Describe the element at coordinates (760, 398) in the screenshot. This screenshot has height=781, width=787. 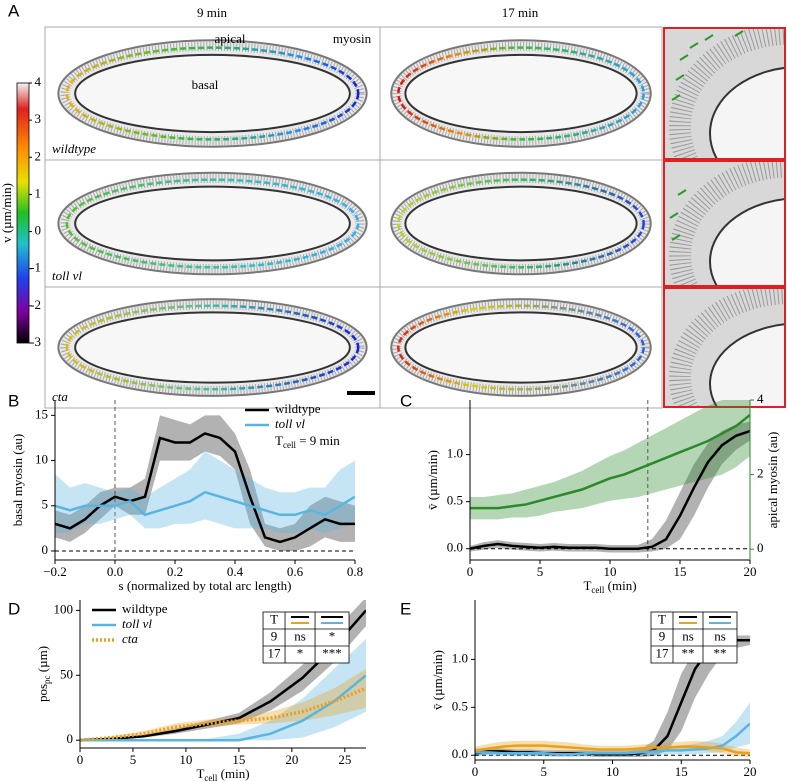
I see `y2-tick-label: 4` at that location.